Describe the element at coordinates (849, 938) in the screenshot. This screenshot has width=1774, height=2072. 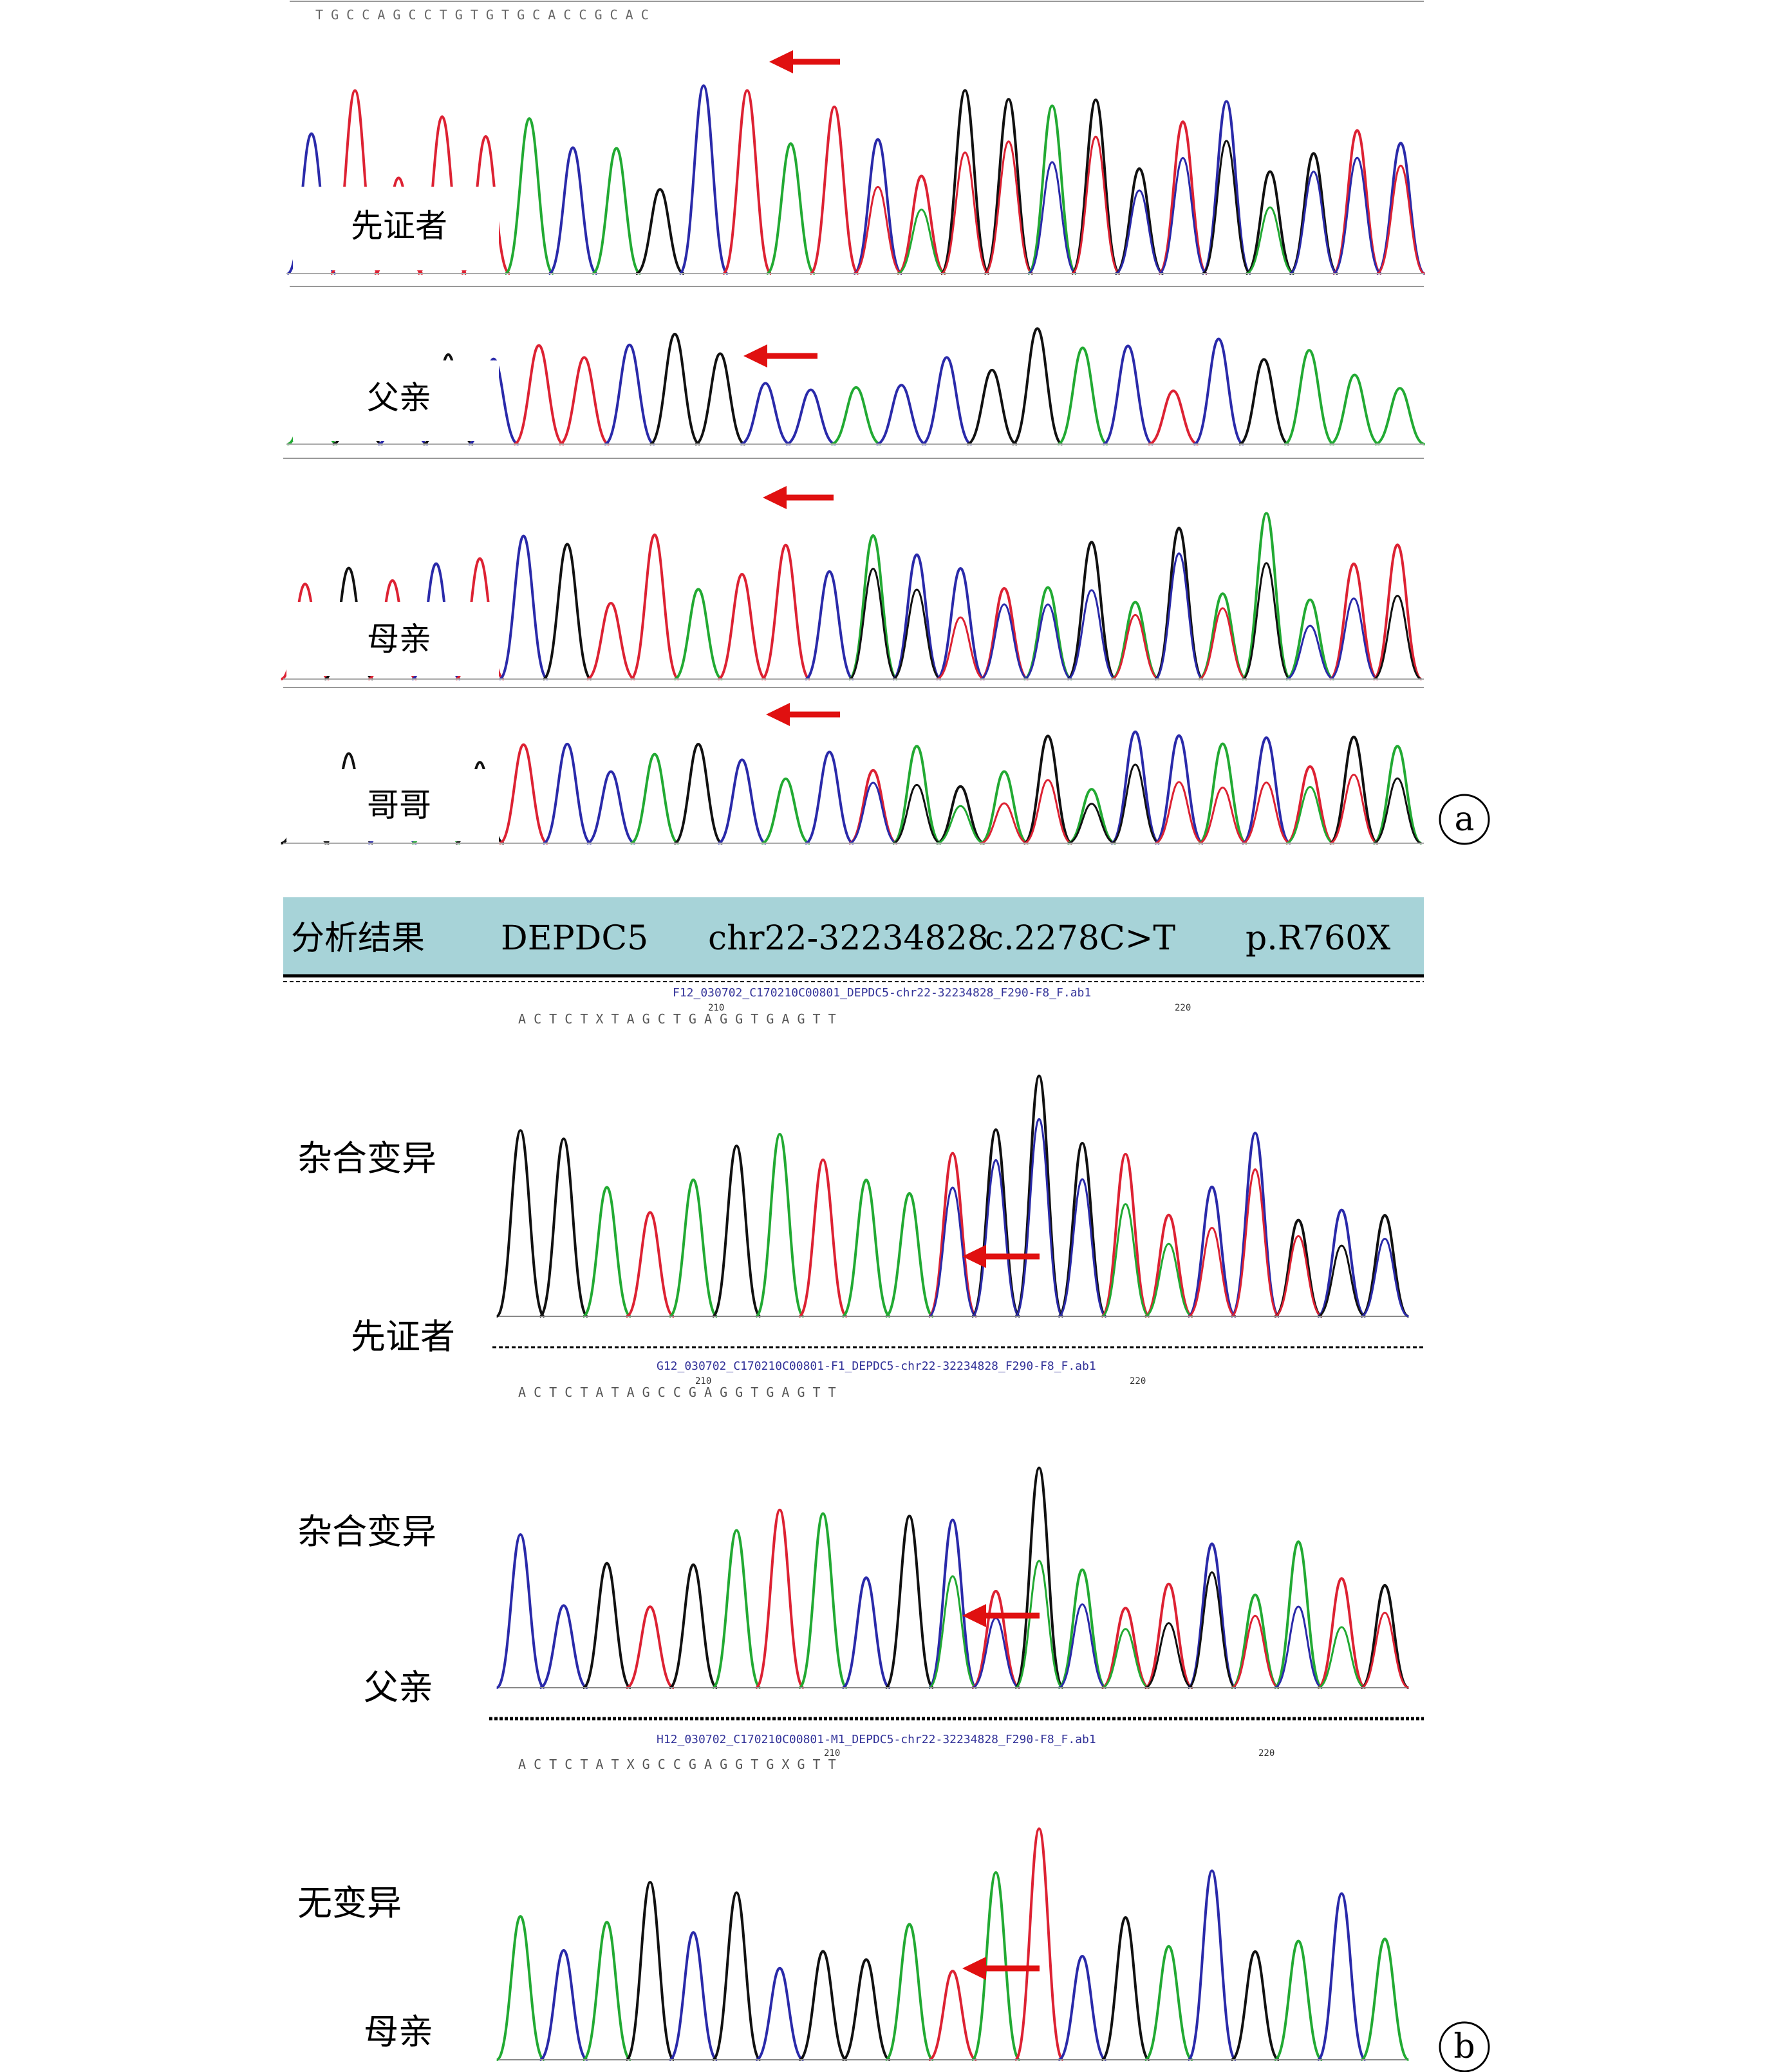
I see `result-locus: chr22-32234828` at that location.